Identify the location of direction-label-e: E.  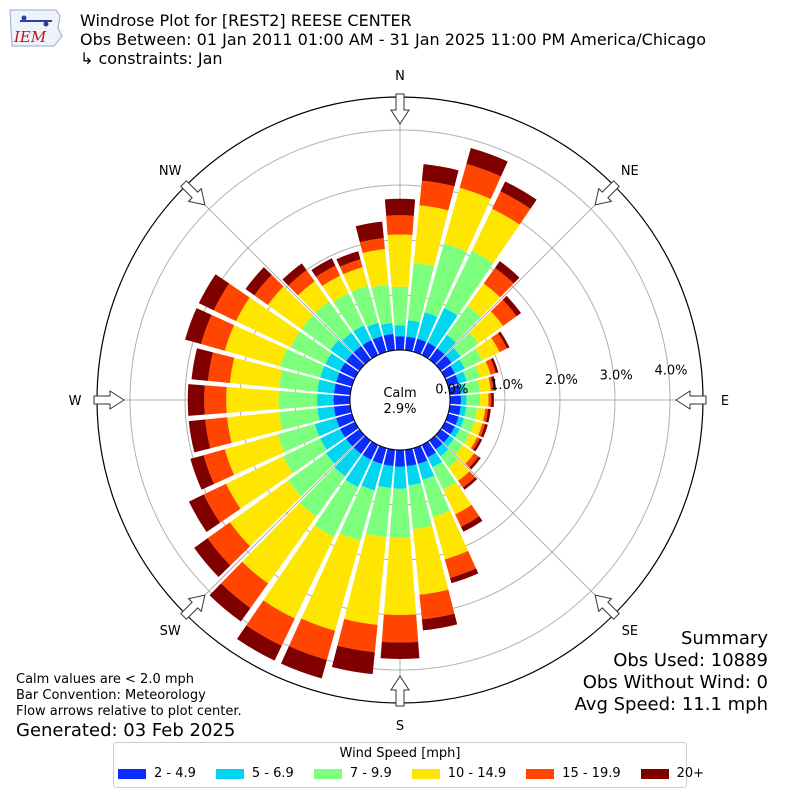
(725, 401).